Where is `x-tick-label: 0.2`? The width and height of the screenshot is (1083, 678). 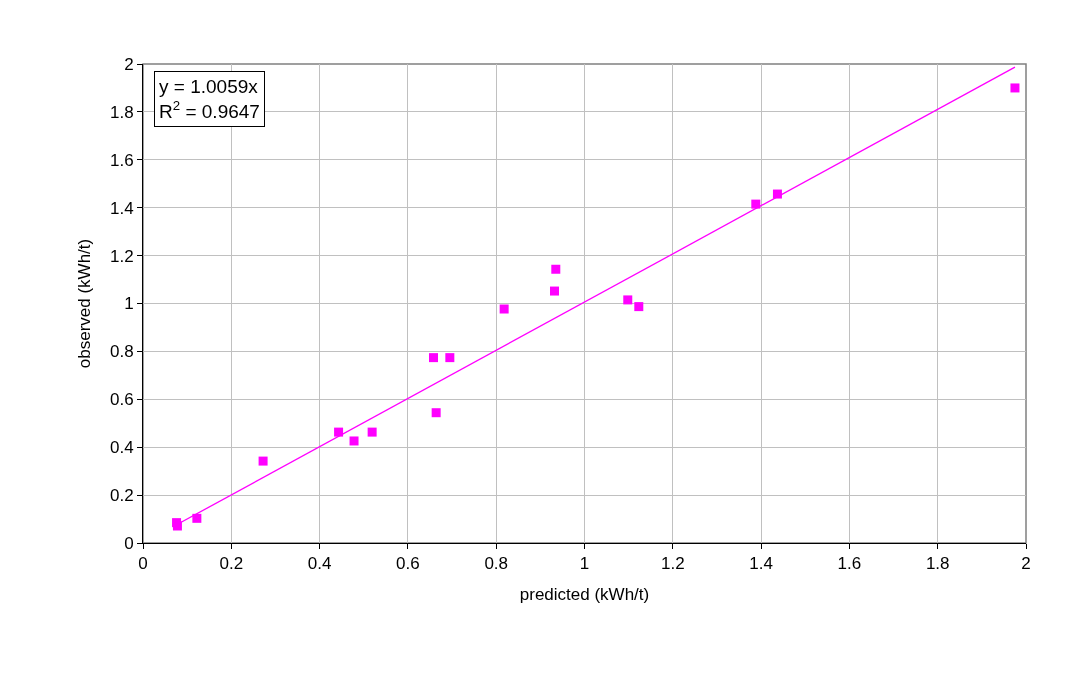
x-tick-label: 0.2 is located at coordinates (231, 564).